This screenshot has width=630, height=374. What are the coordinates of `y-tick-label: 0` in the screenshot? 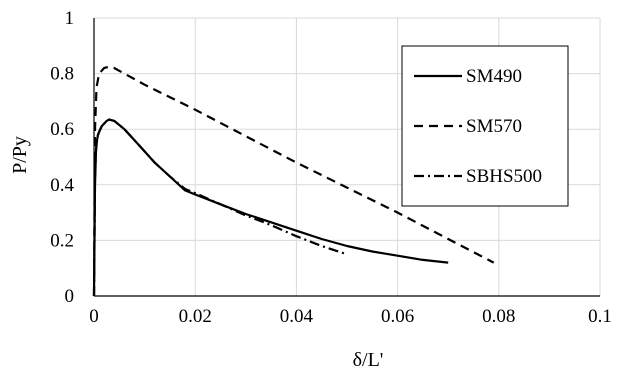 It's located at (70, 296).